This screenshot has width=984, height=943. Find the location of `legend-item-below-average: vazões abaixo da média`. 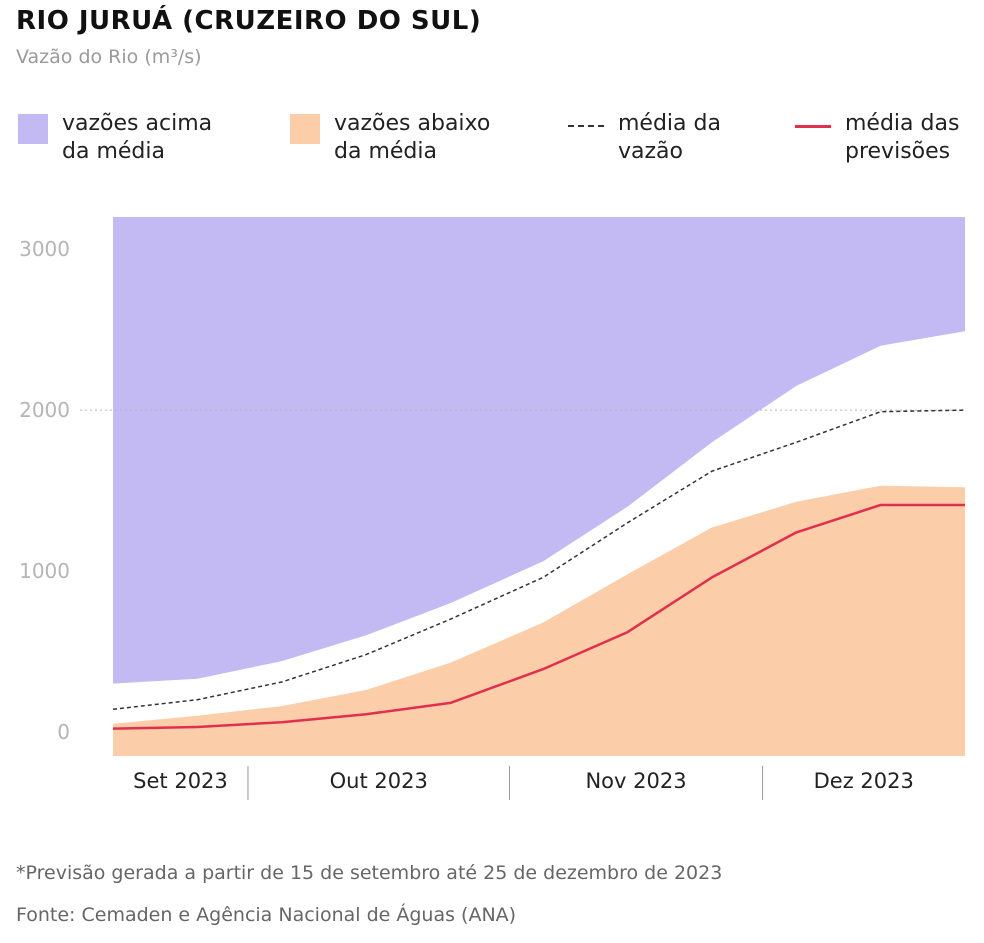

legend-item-below-average: vazões abaixo da média is located at coordinates (392, 138).